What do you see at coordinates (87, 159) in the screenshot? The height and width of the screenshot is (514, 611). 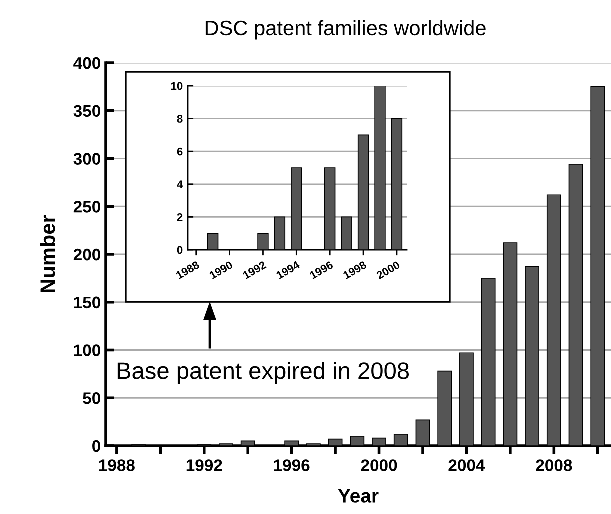 I see `y-tick-label: 300` at bounding box center [87, 159].